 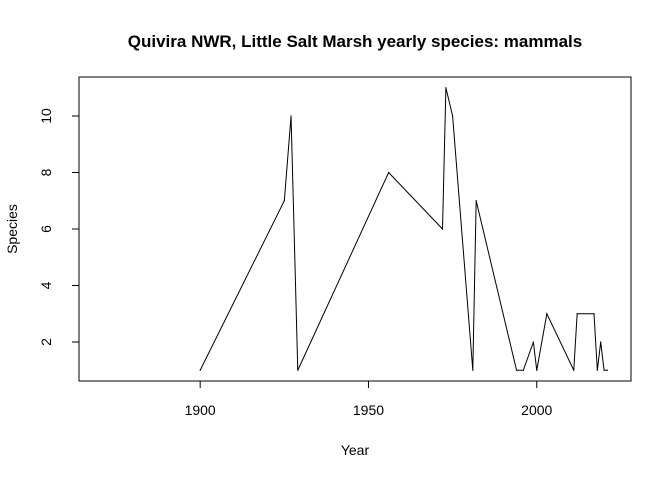 I want to click on x-tick-label: 1950, so click(x=368, y=410).